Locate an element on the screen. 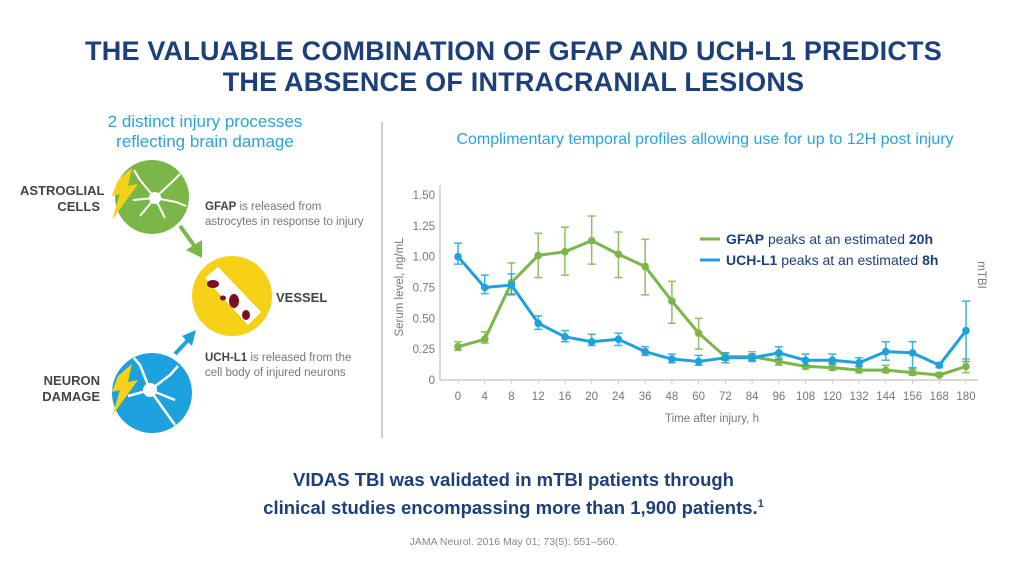 The width and height of the screenshot is (1027, 577). gfap-legend: GFAP peaks at an estimated 20h is located at coordinates (829, 239).